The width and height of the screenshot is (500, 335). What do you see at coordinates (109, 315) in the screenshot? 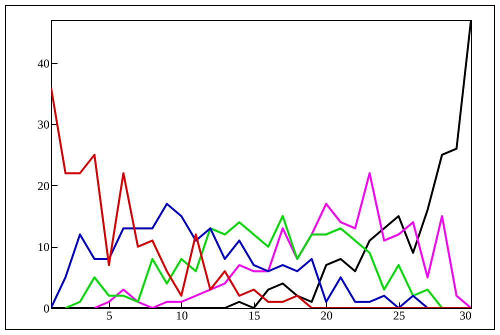
I see `x-tick-label: 5` at bounding box center [109, 315].